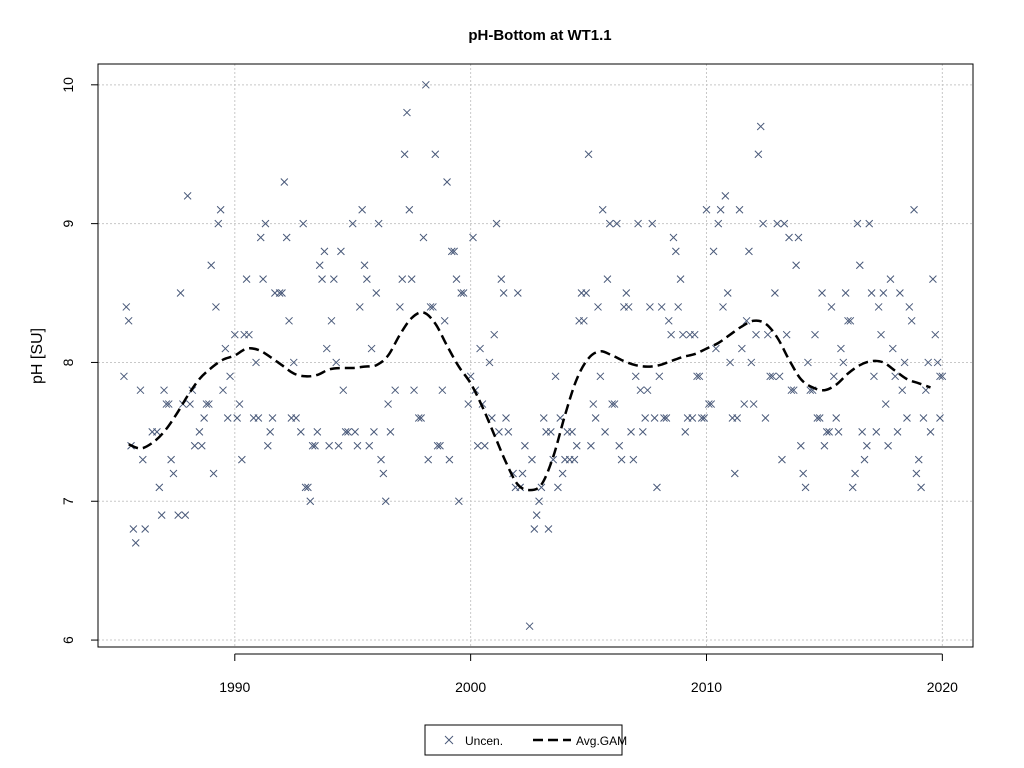  What do you see at coordinates (37, 356) in the screenshot?
I see `y-axis-label: pH [SU]` at bounding box center [37, 356].